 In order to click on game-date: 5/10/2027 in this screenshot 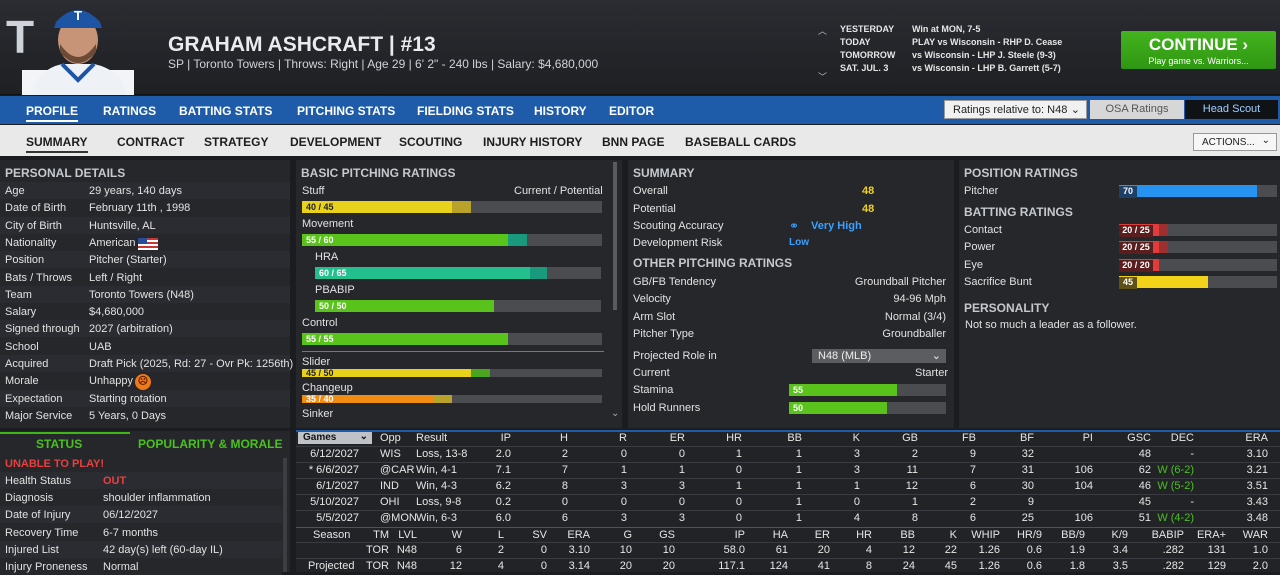, I will do `click(334, 502)`.